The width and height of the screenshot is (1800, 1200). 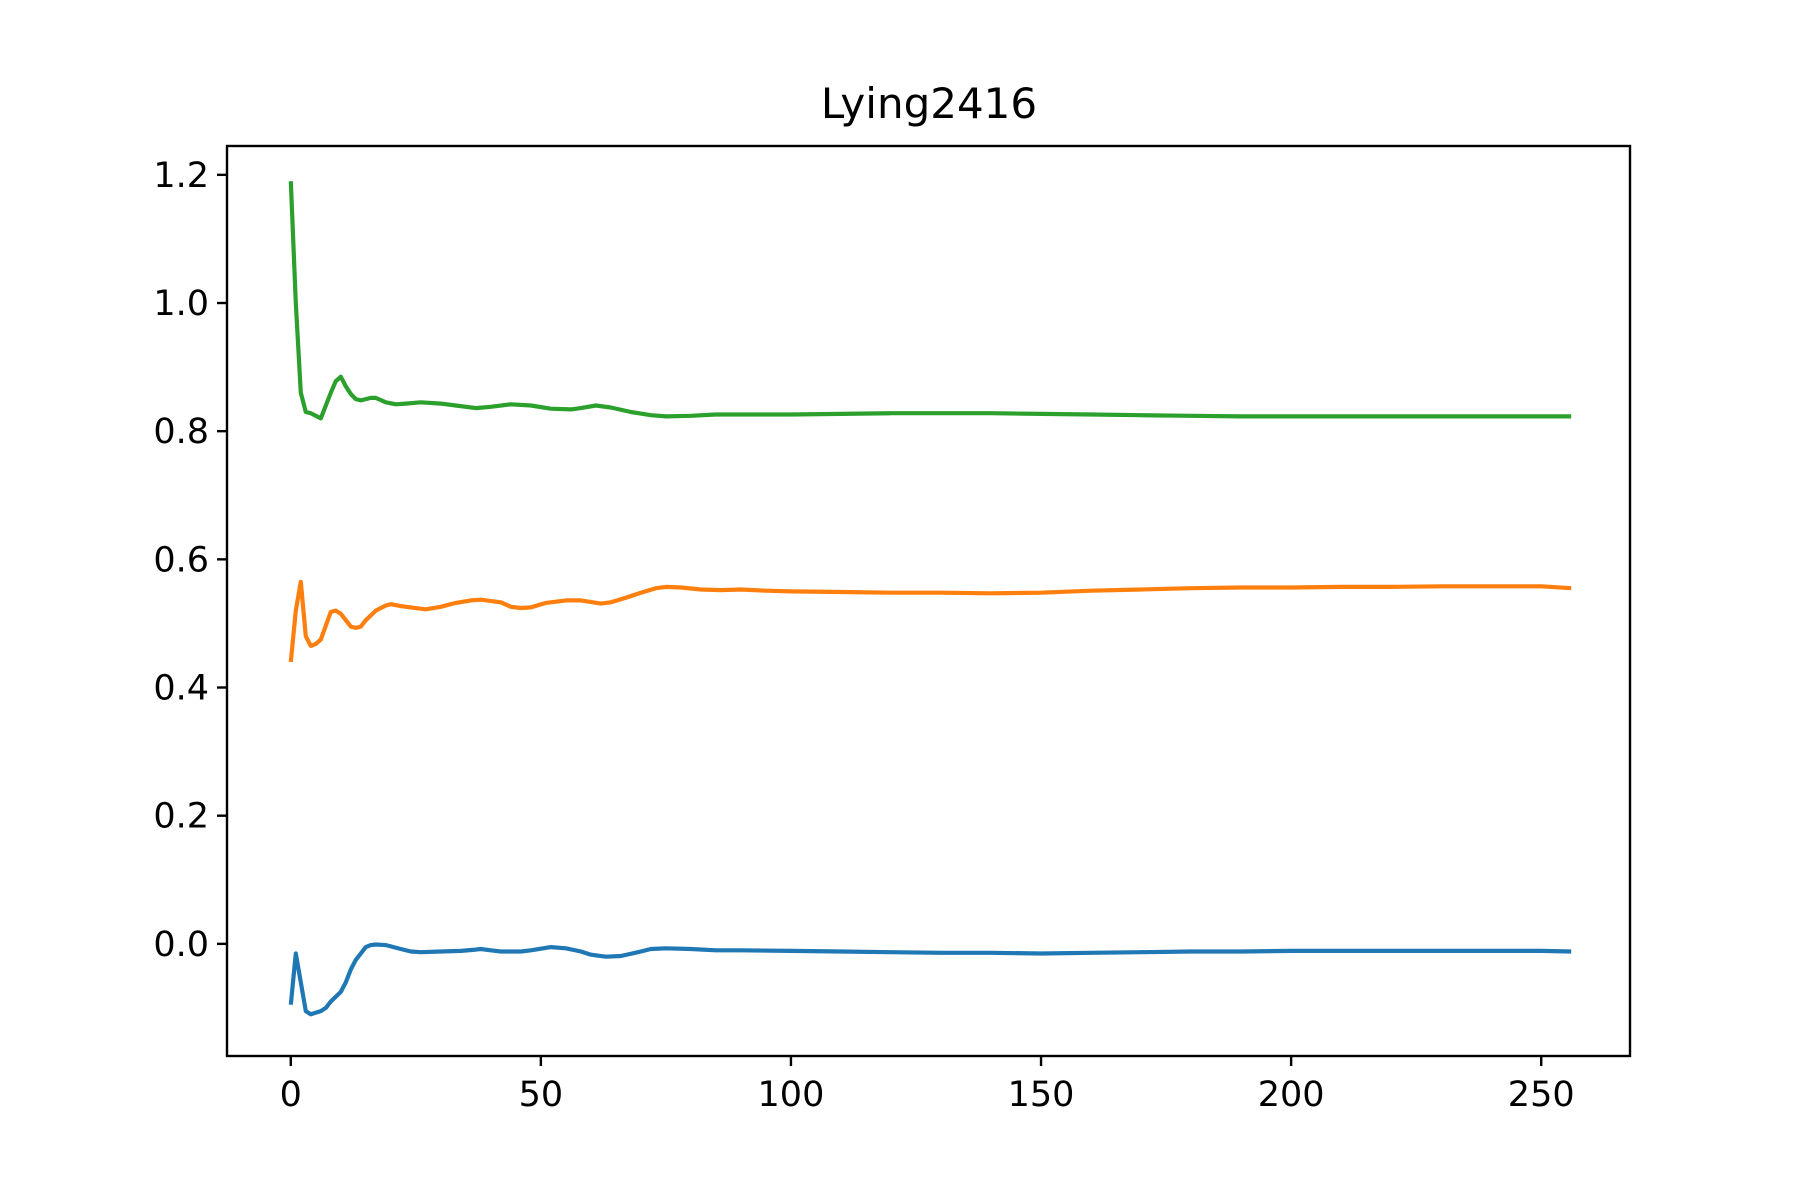 What do you see at coordinates (929, 103) in the screenshot?
I see `chart-title: Lying2416` at bounding box center [929, 103].